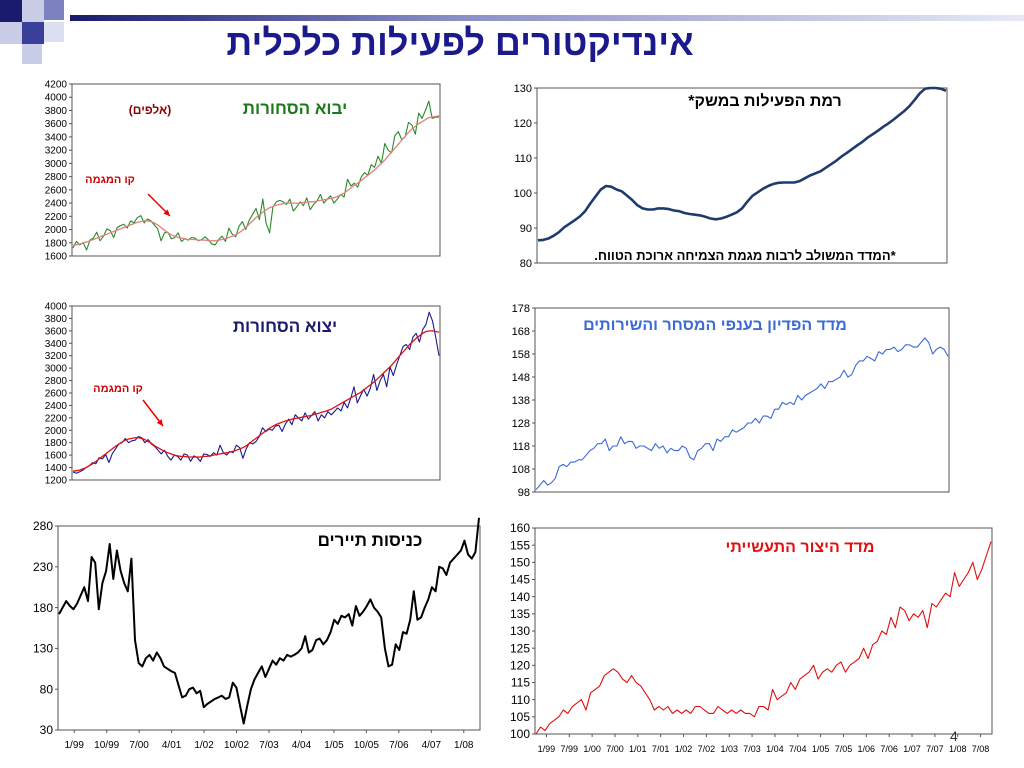  What do you see at coordinates (150, 110) in the screenshot?
I see `chart-subtitle: (אלפים)` at bounding box center [150, 110].